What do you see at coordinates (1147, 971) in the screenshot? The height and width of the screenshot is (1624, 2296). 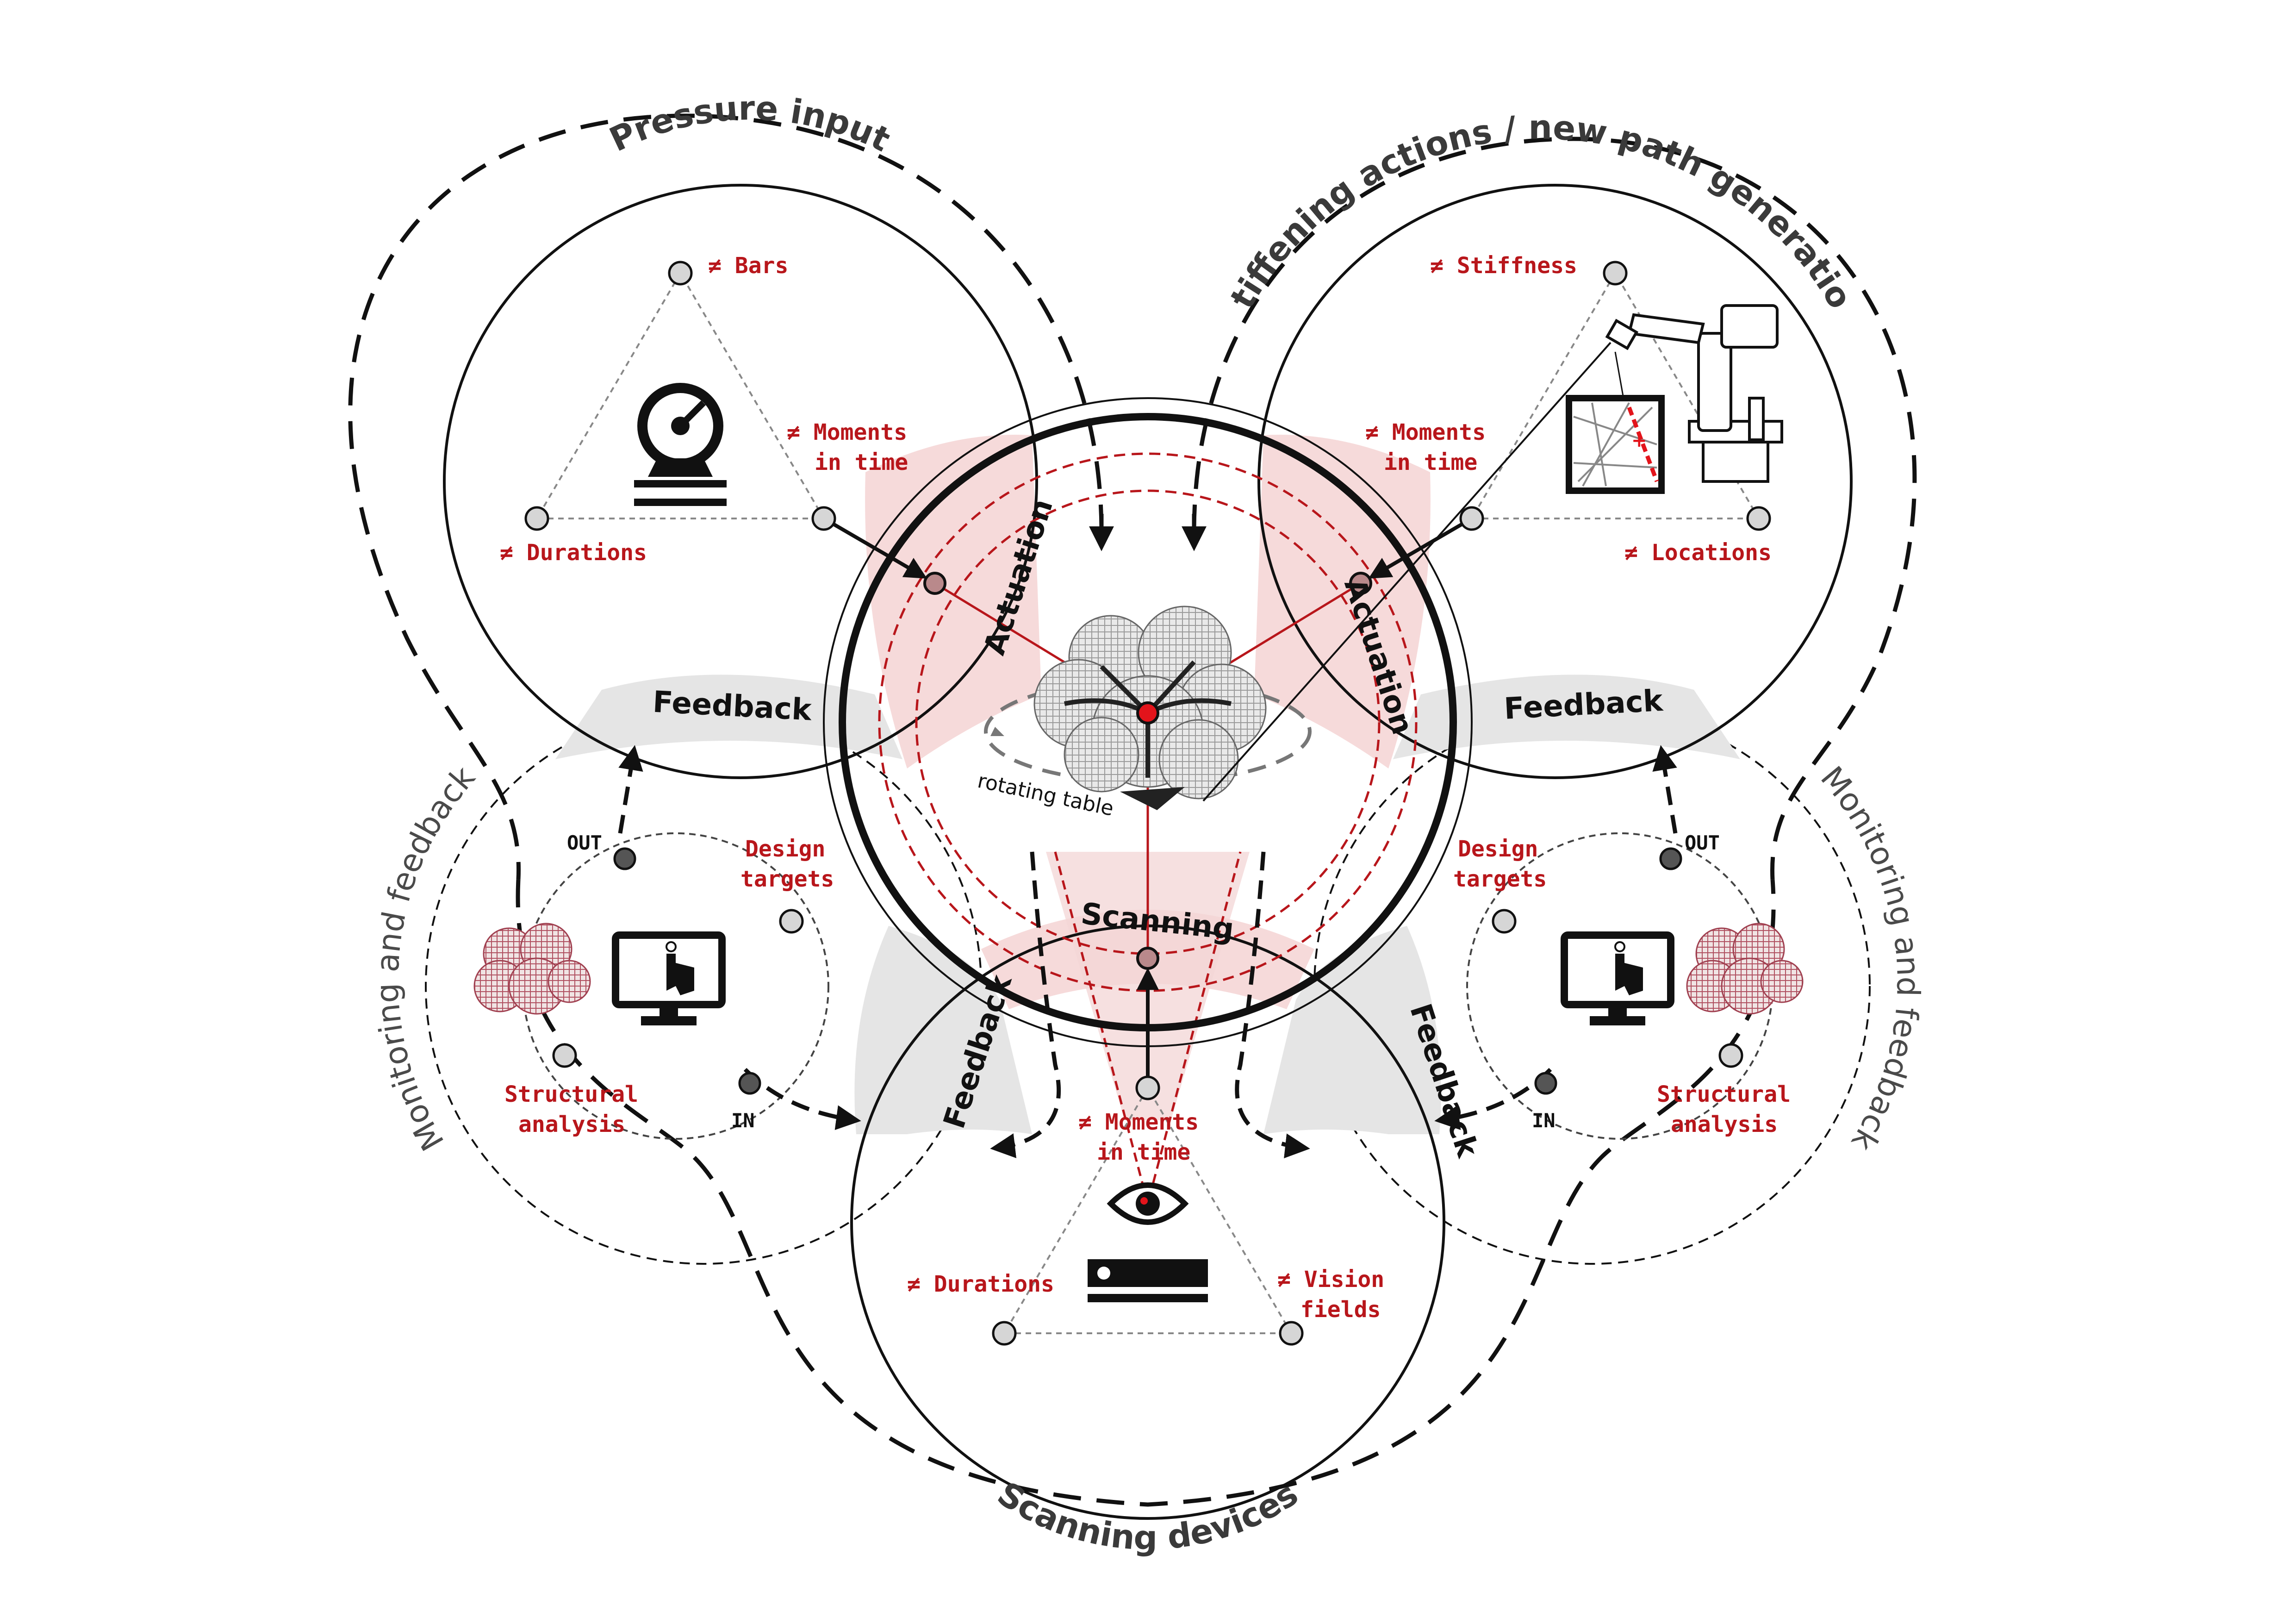 I see `io-nodes` at bounding box center [1147, 971].